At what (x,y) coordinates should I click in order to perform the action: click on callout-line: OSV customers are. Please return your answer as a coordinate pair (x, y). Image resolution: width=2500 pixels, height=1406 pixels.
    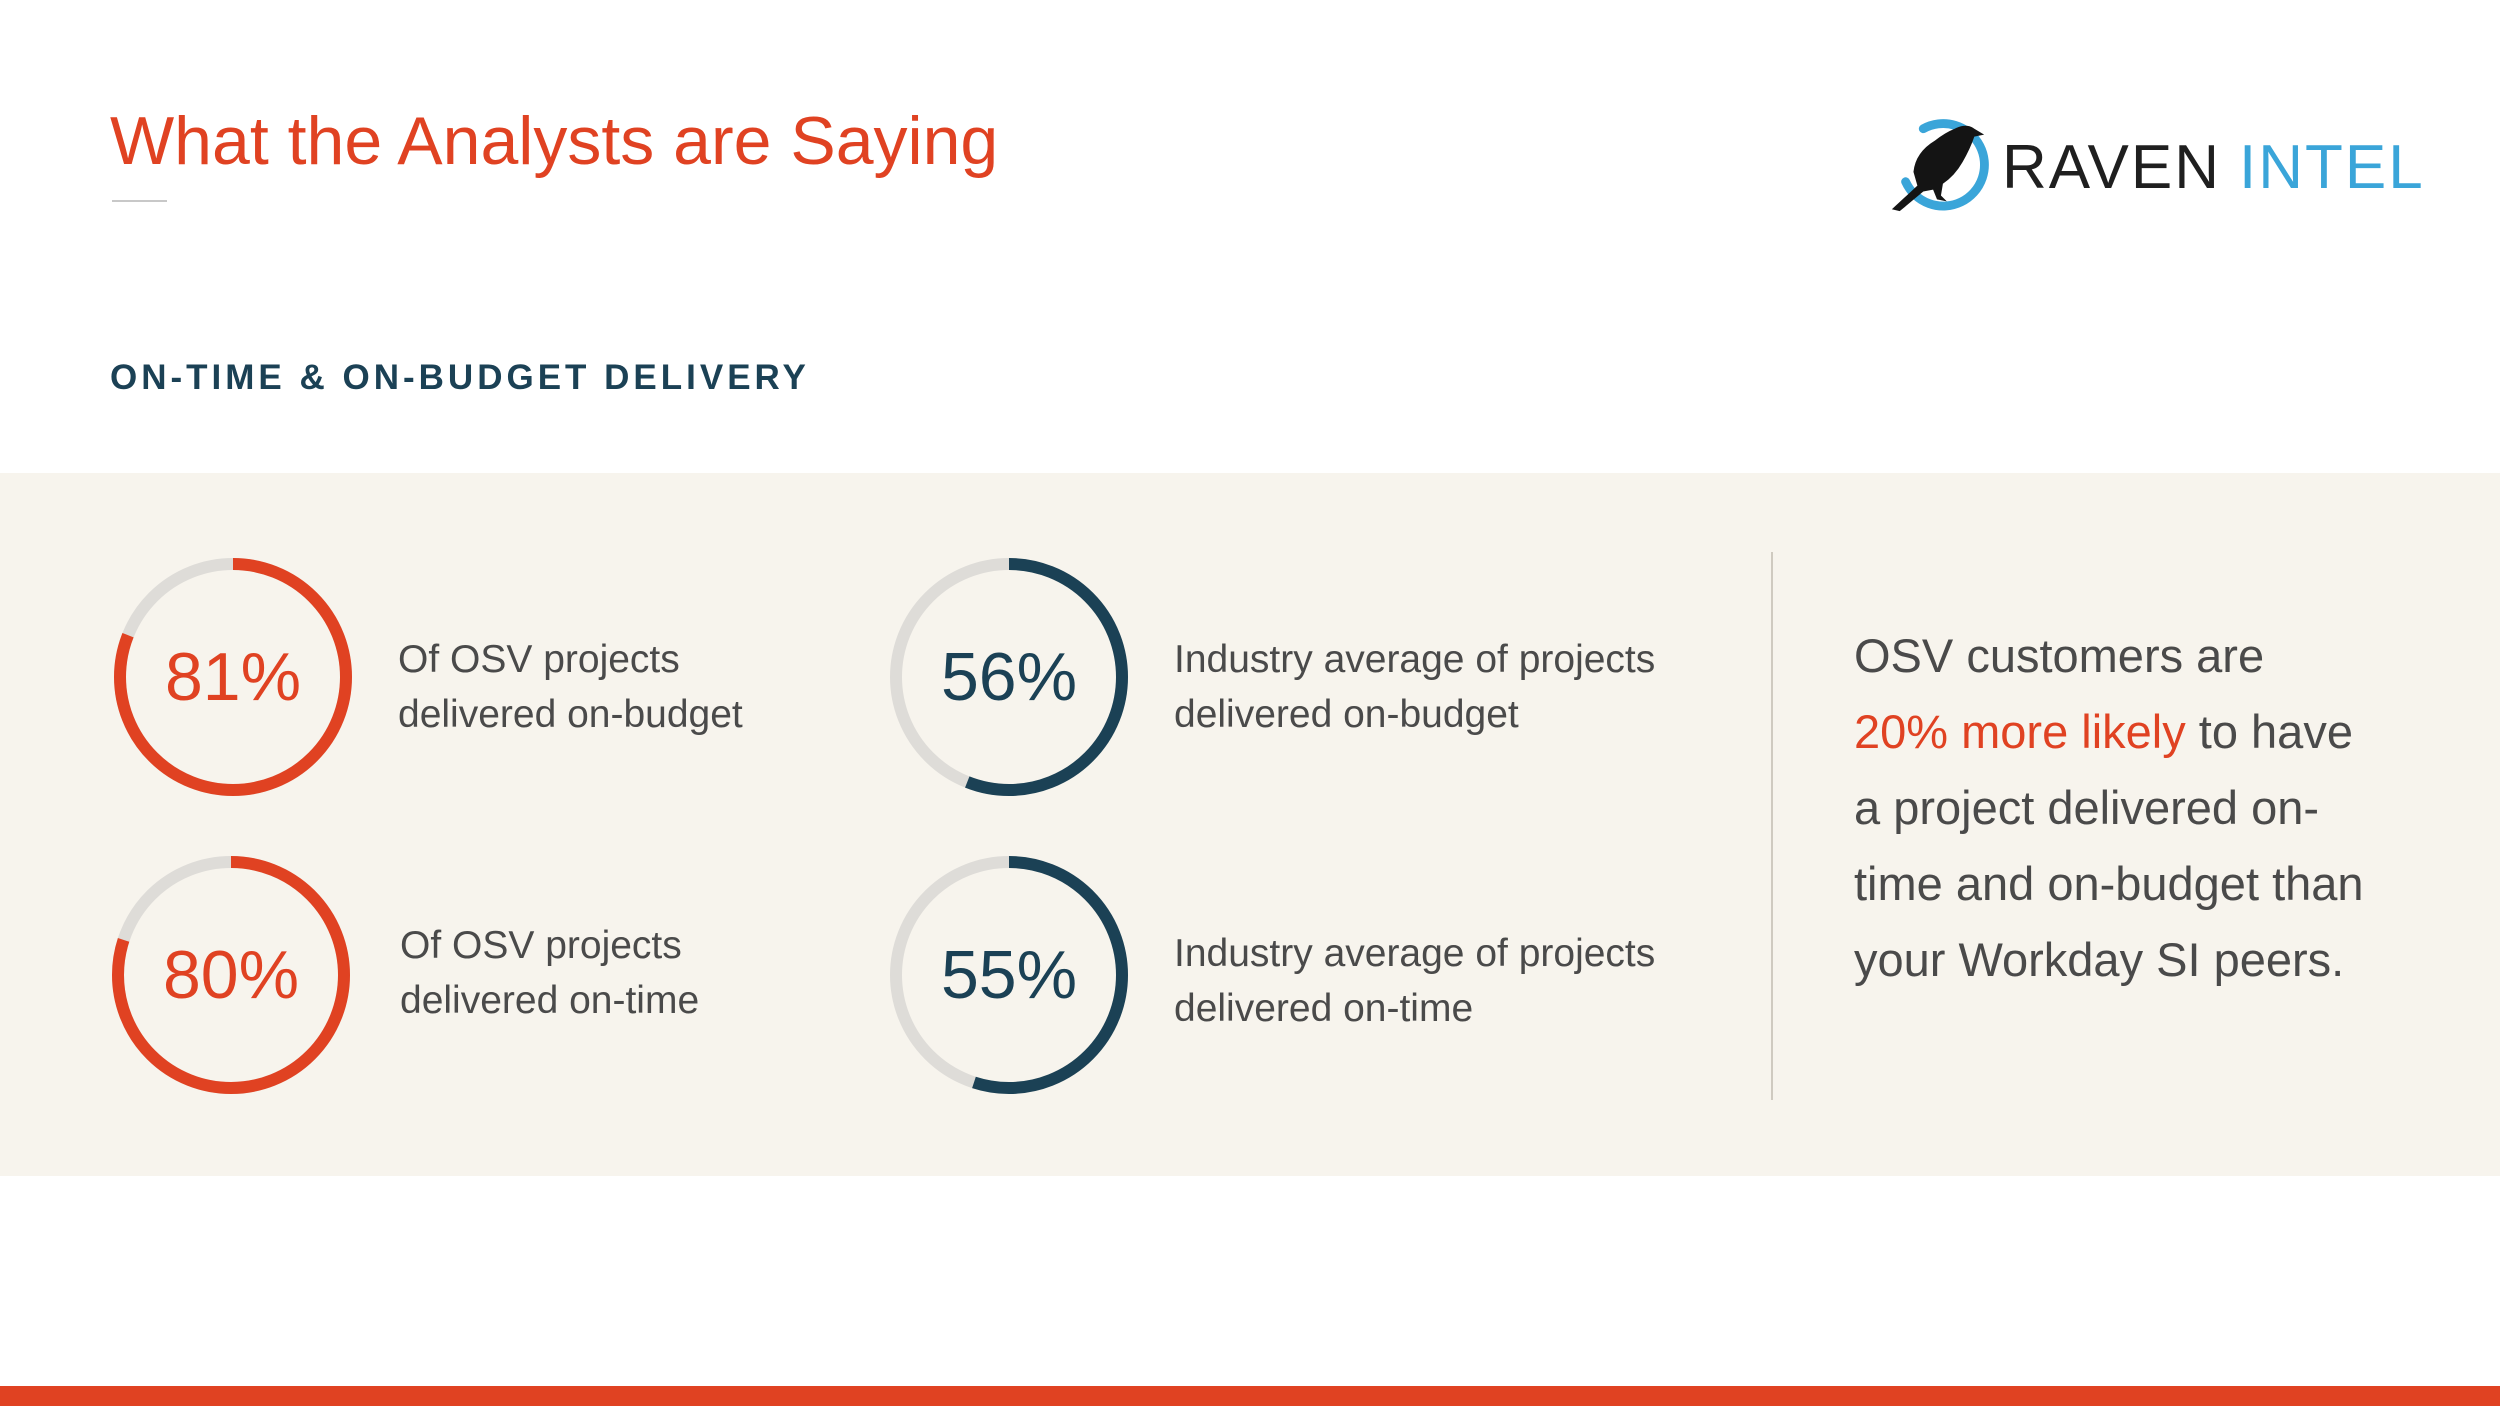
    Looking at the image, I should click on (2059, 655).